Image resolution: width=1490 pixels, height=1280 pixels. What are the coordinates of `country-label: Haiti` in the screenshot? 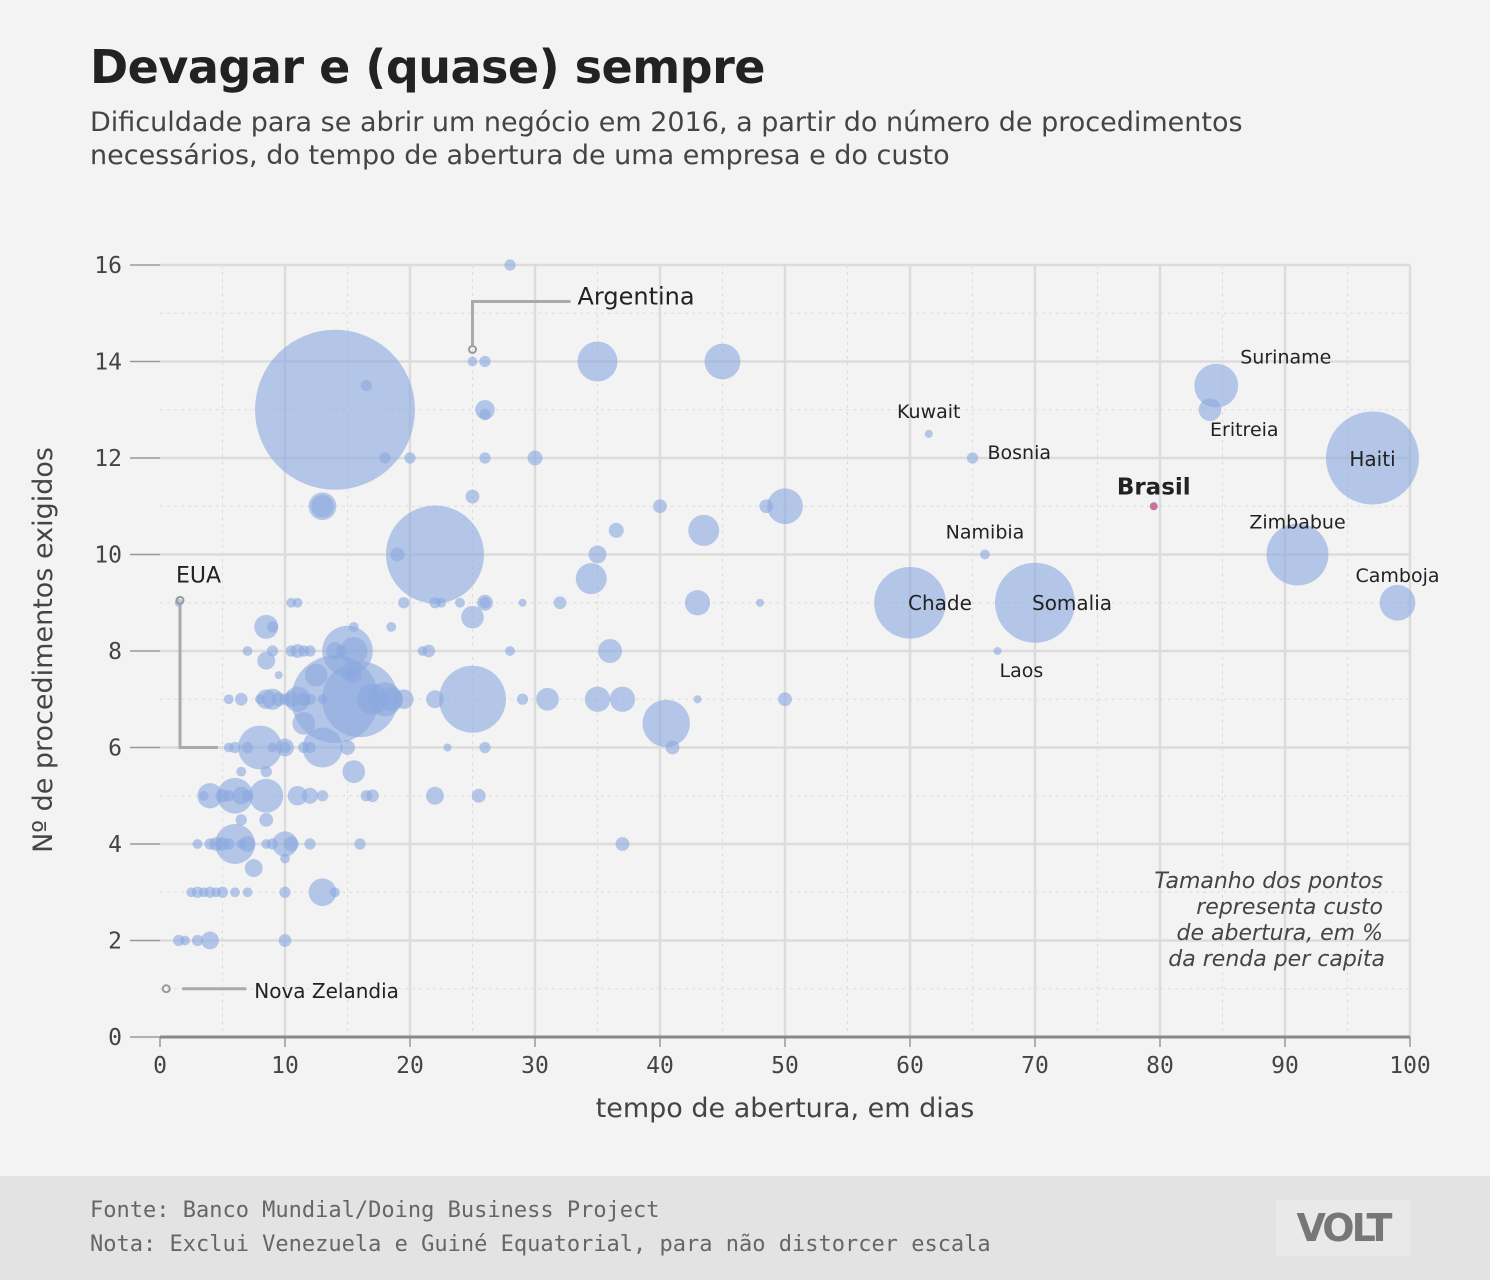 It's located at (1372, 459).